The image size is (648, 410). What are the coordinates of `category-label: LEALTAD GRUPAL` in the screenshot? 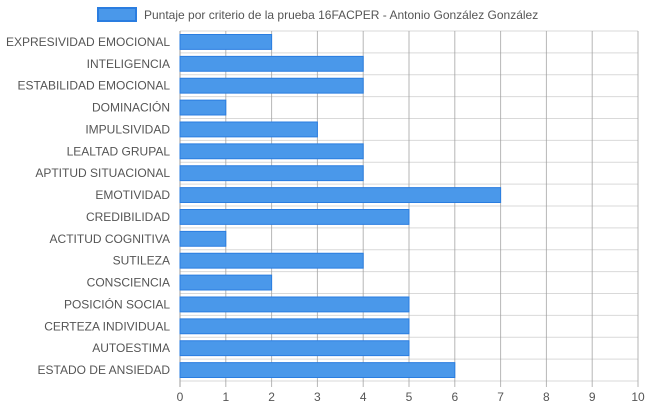 It's located at (119, 151).